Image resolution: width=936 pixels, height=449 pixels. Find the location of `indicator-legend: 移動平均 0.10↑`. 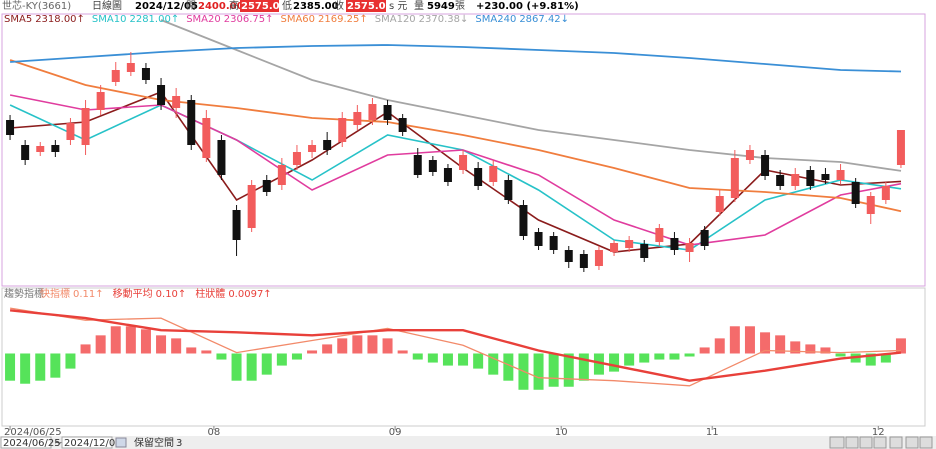

indicator-legend: 移動平均 0.10↑ is located at coordinates (150, 293).